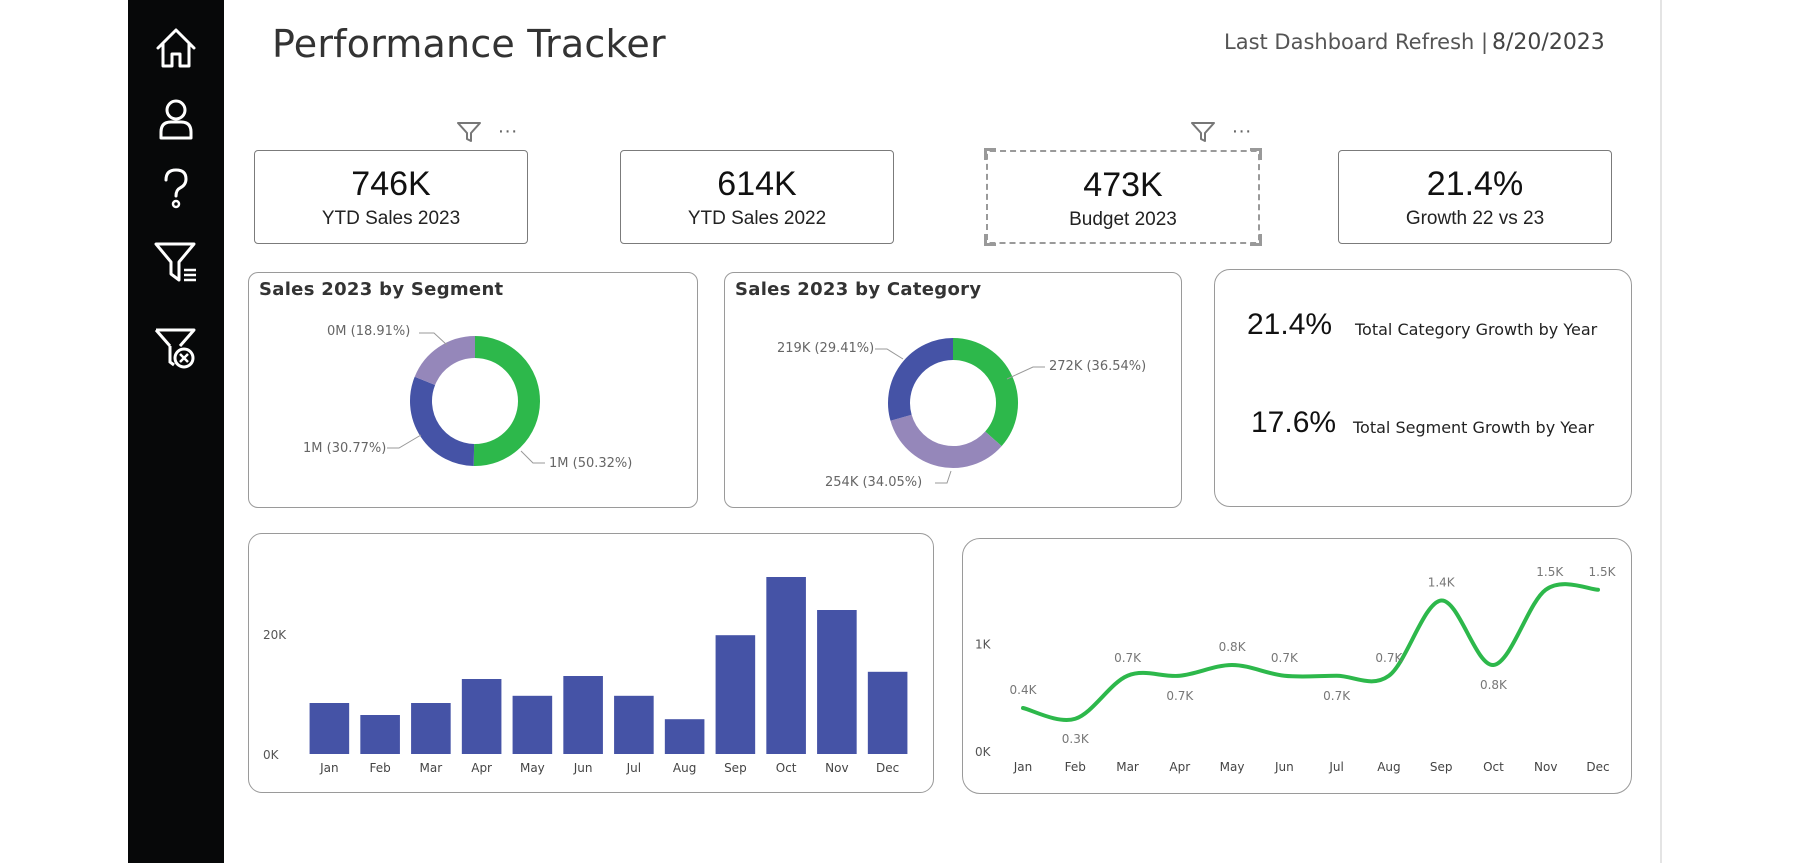  Describe the element at coordinates (391, 184) in the screenshot. I see `kpi-value: 746K` at that location.